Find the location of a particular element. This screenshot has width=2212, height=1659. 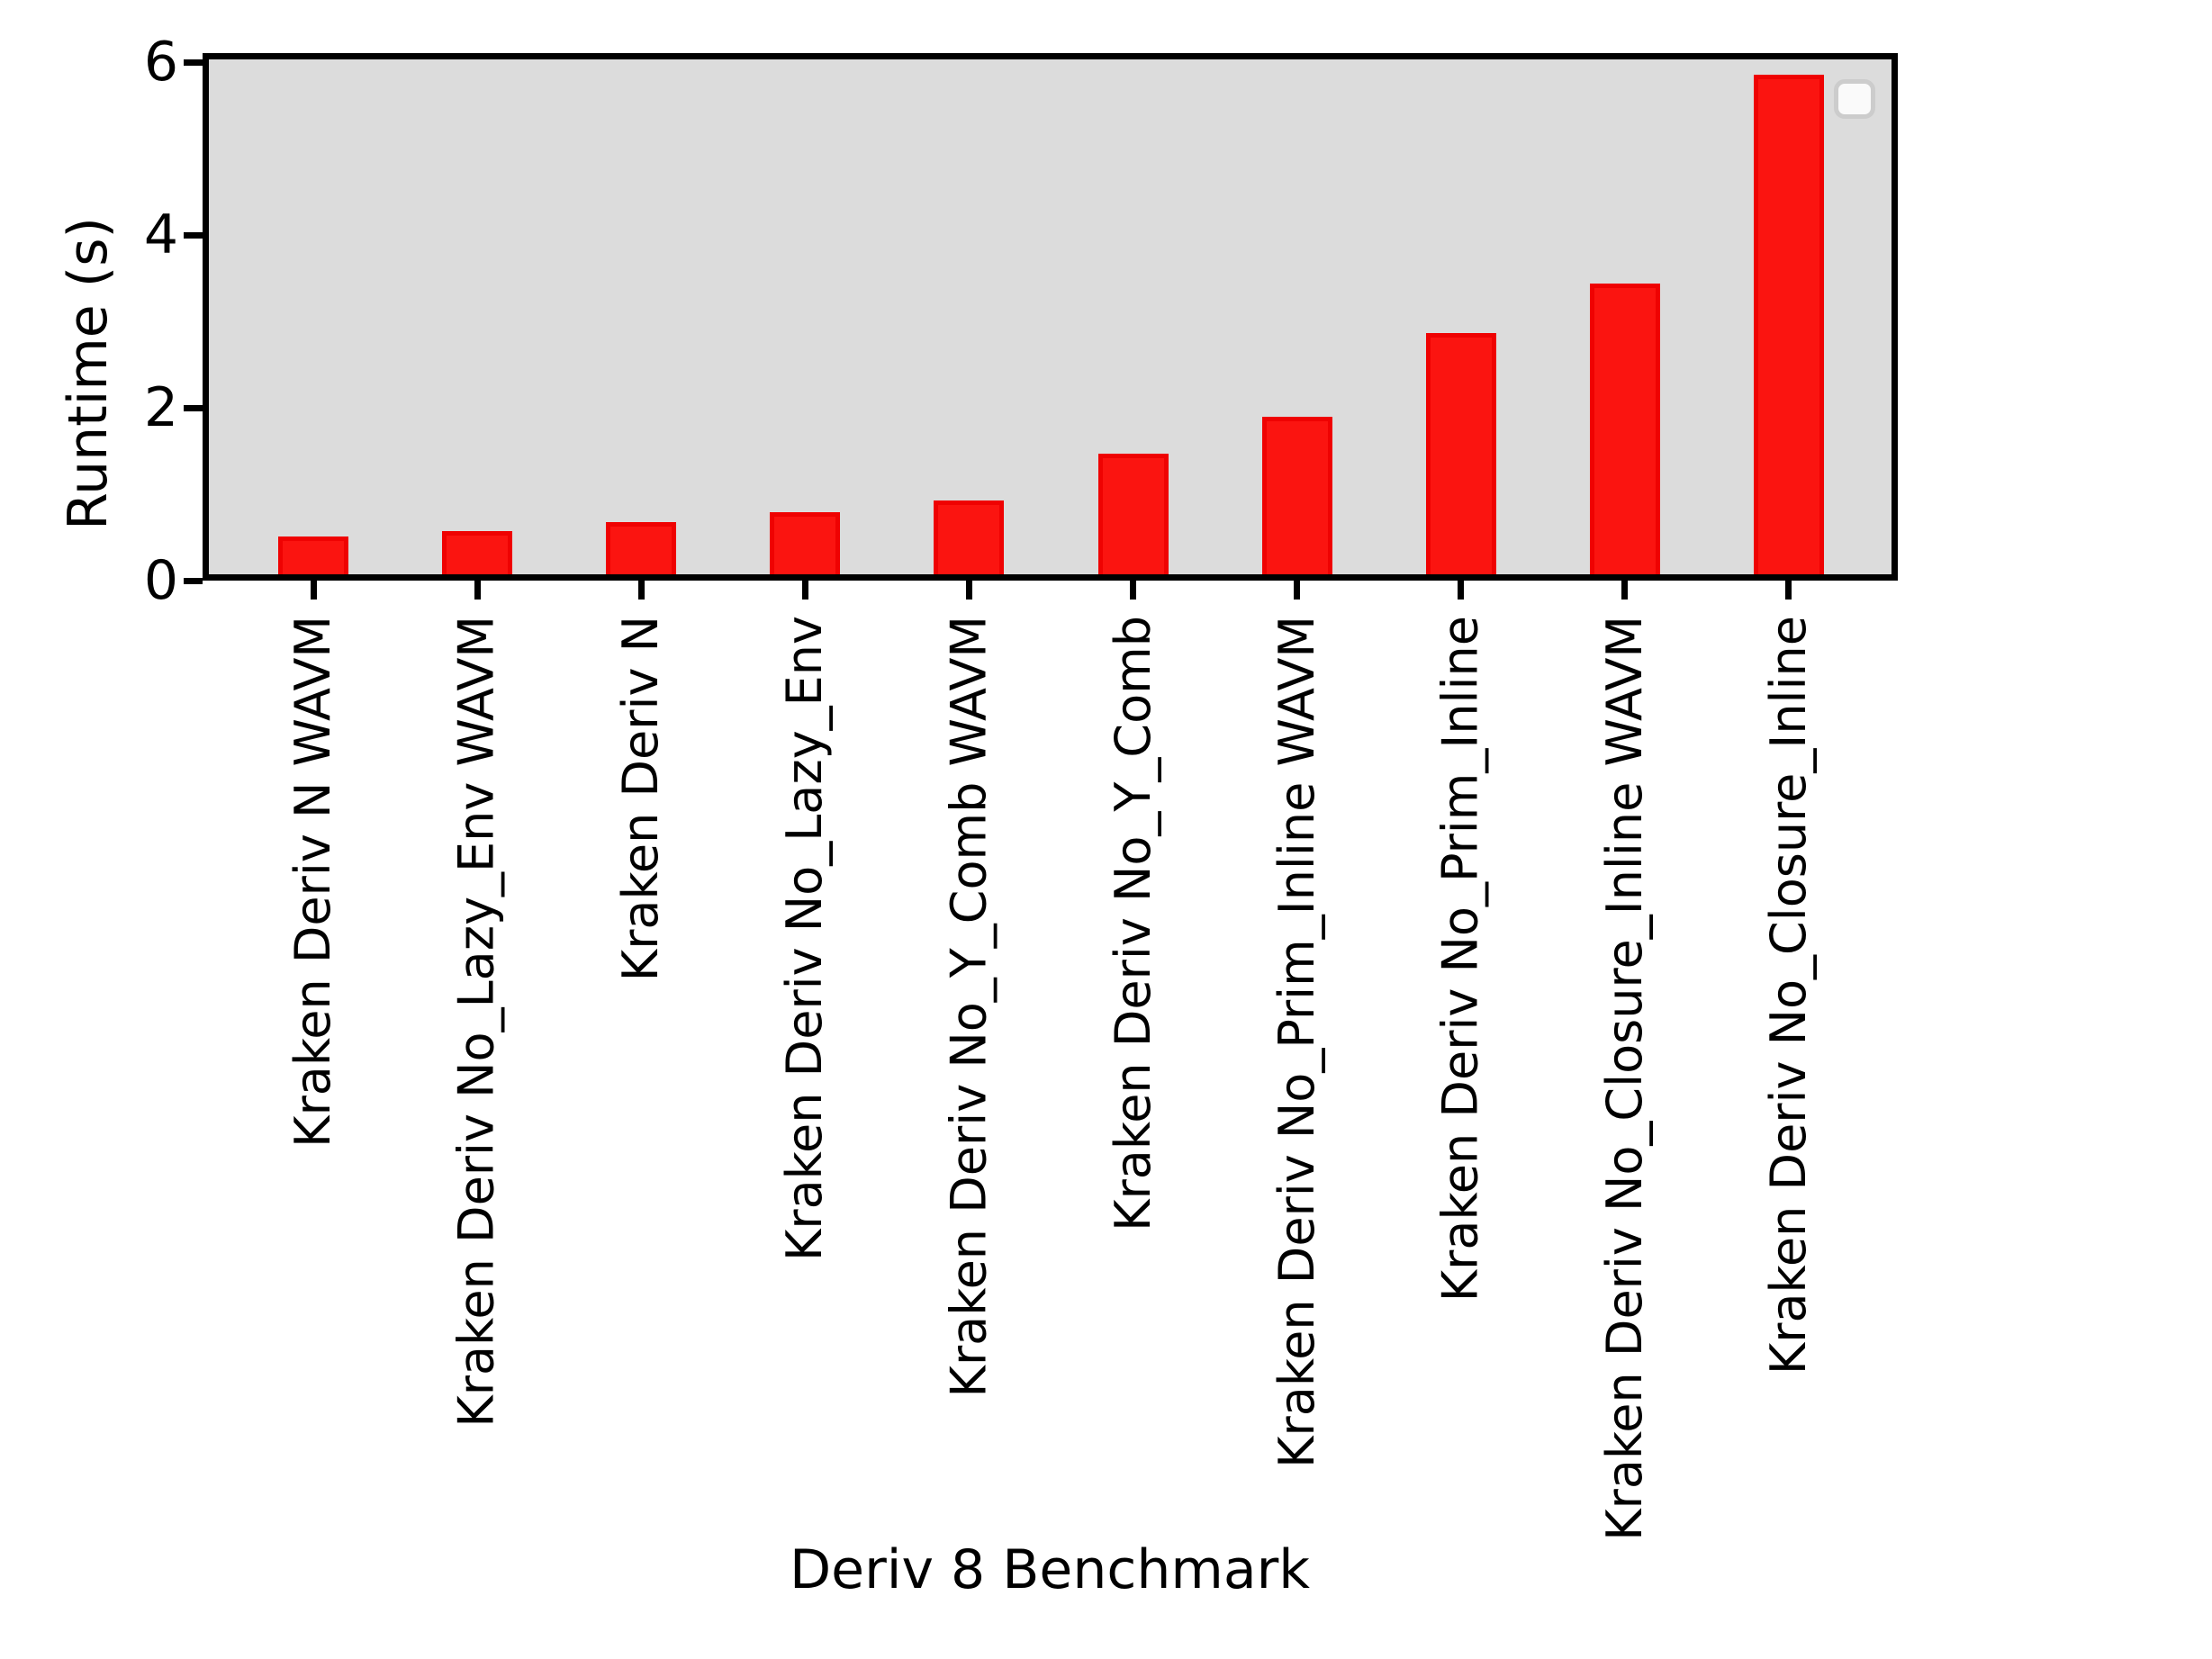

x-tick-label: Kraken Deriv N is located at coordinates (641, 799).